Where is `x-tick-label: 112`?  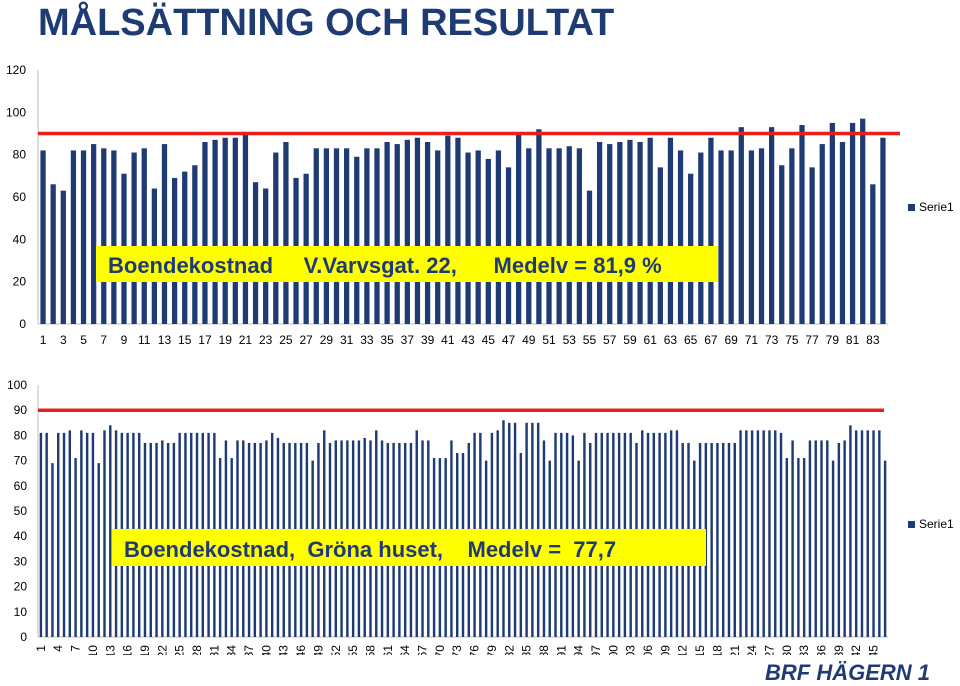 x-tick-label: 112 is located at coordinates (683, 650).